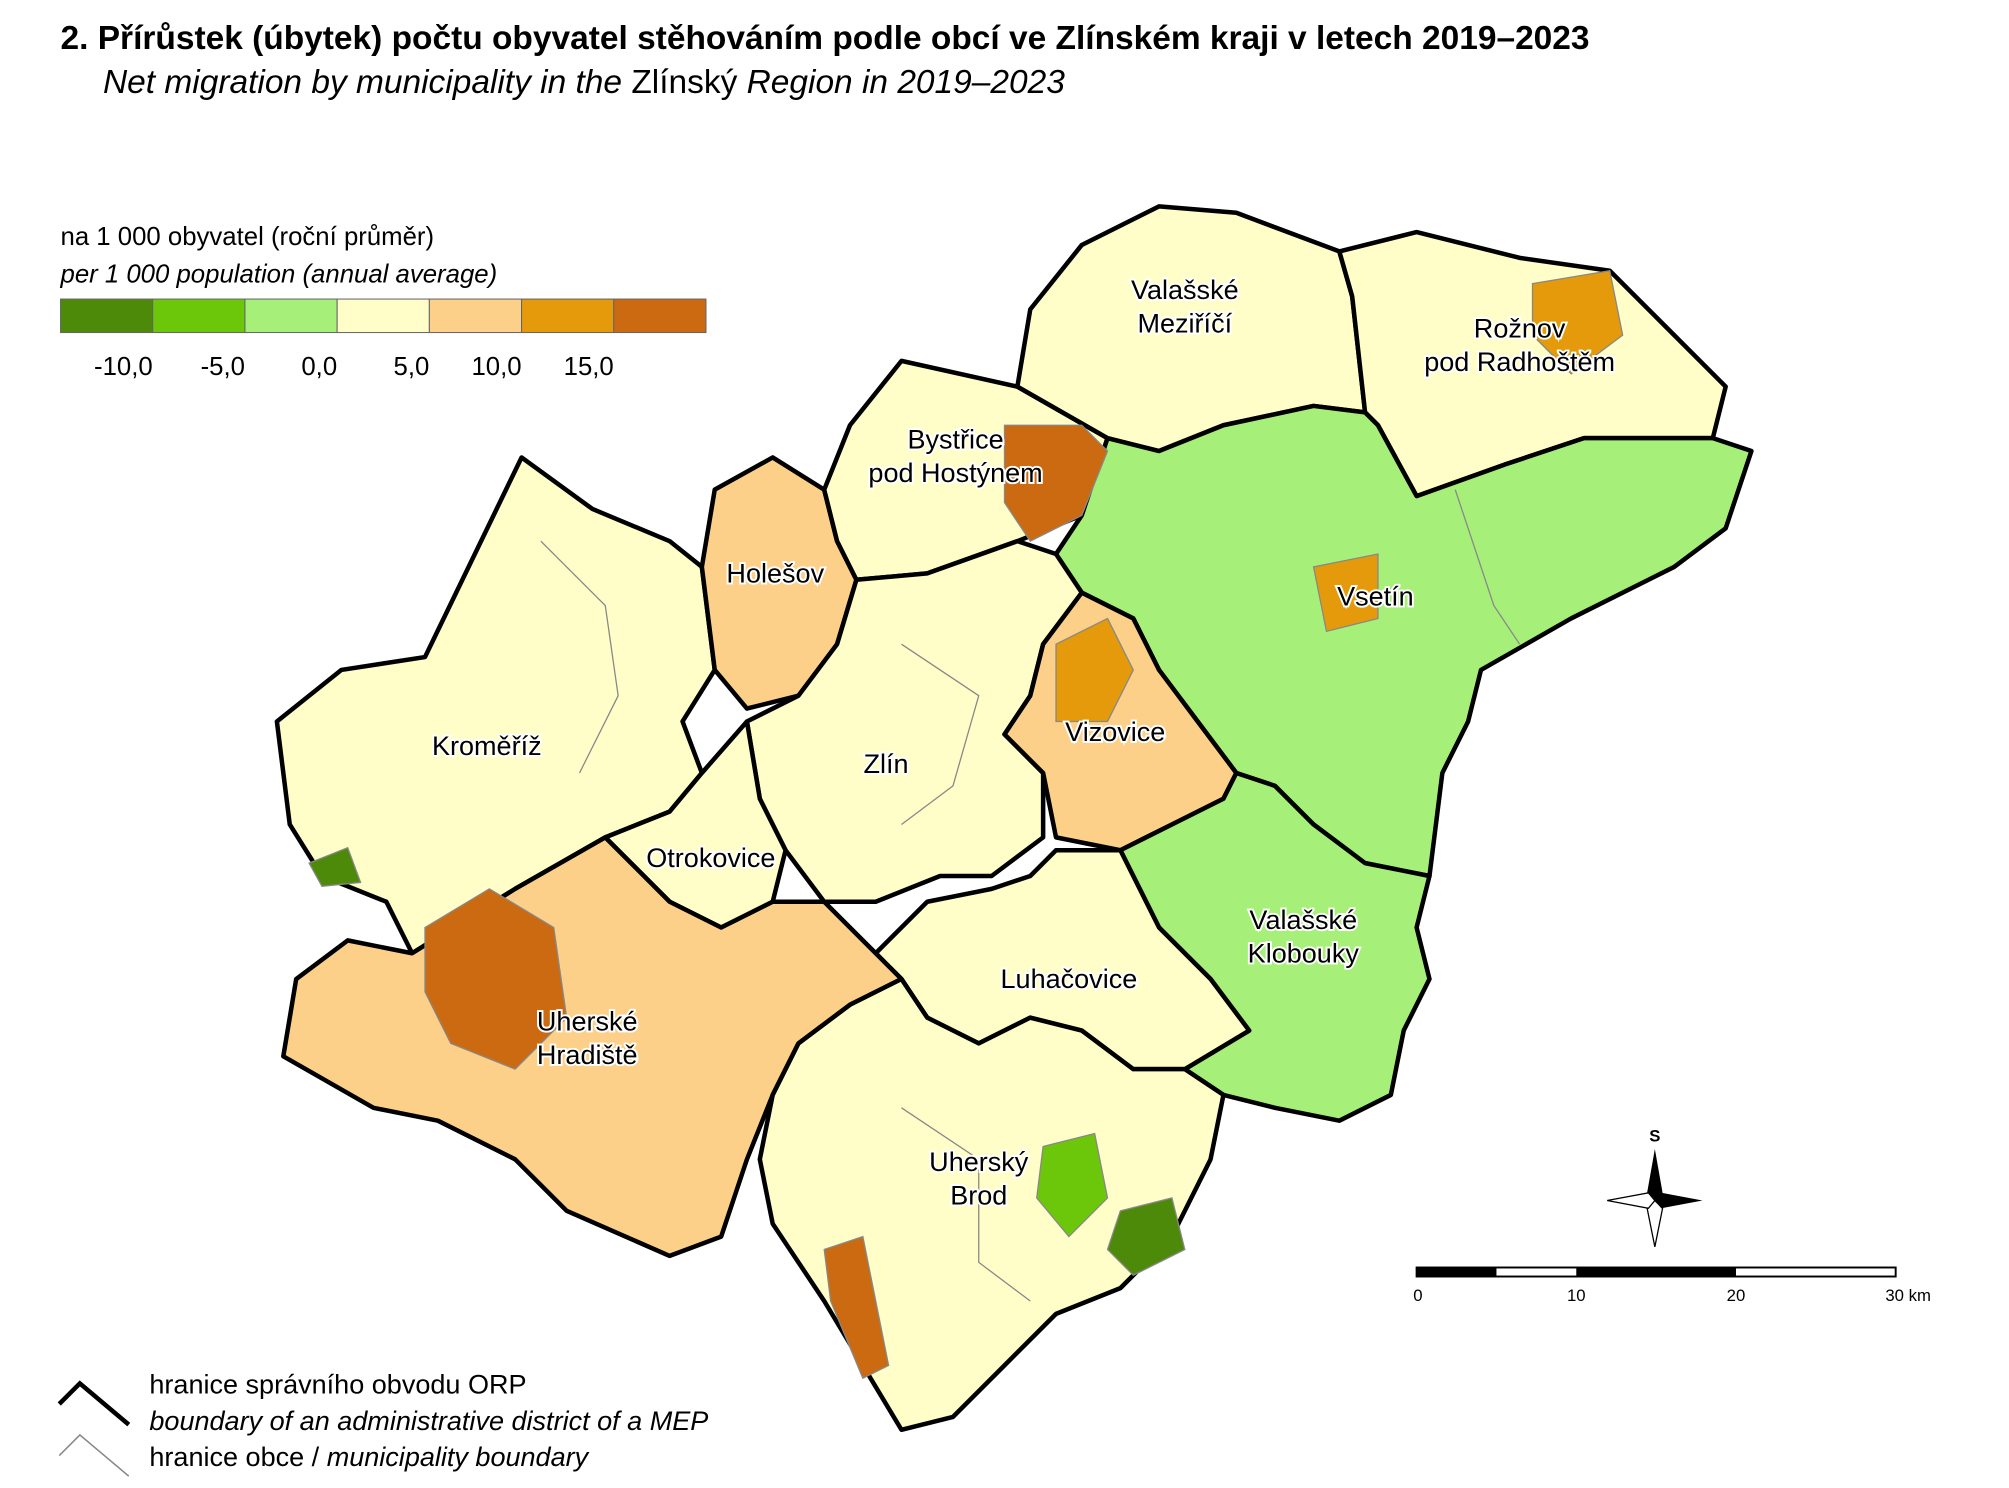 This screenshot has width=2009, height=1488. I want to click on legend-tick-label: 0,0, so click(319, 367).